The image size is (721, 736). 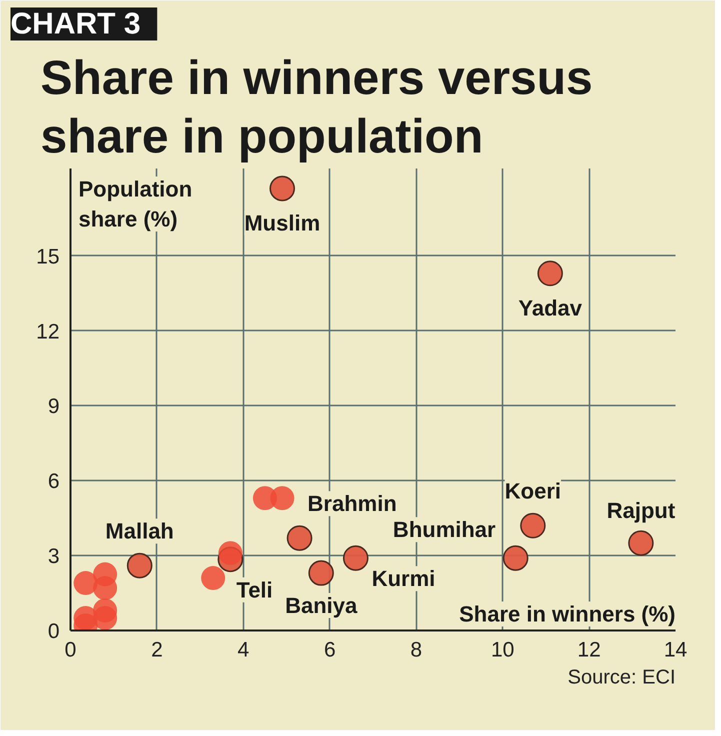 I want to click on caption: CHART 3, so click(x=75, y=24).